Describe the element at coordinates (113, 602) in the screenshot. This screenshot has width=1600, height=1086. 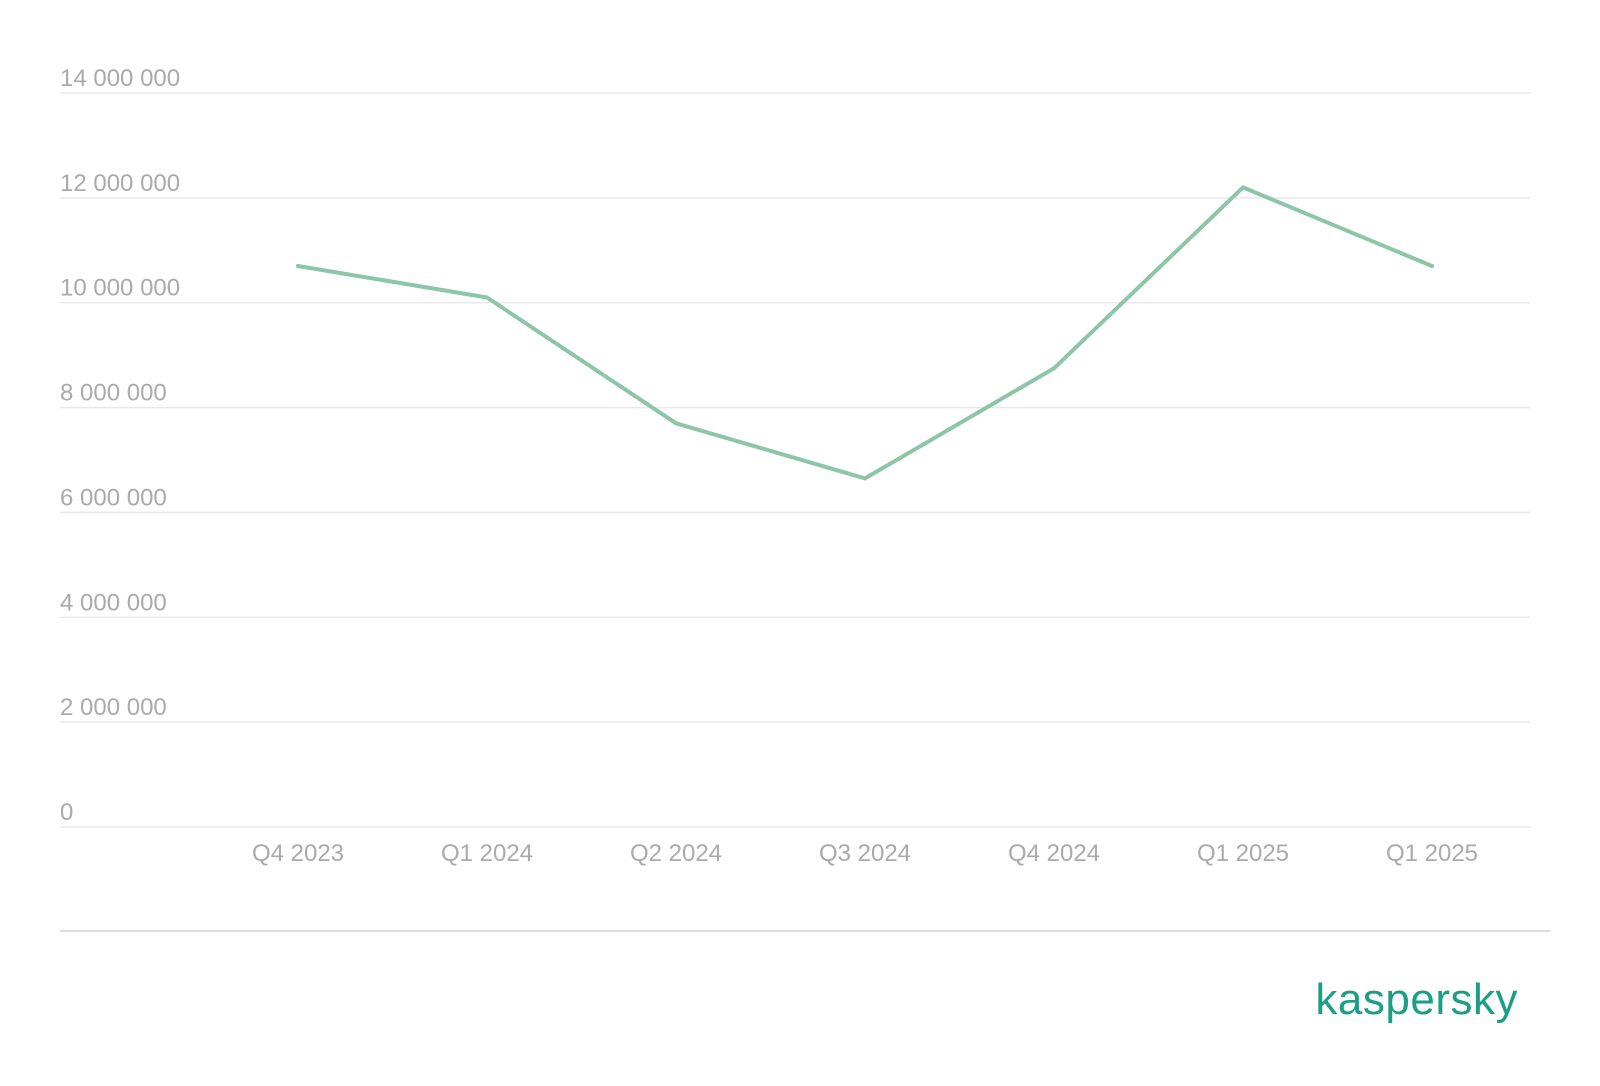
I see `y-tick-label: 4 000 000` at that location.